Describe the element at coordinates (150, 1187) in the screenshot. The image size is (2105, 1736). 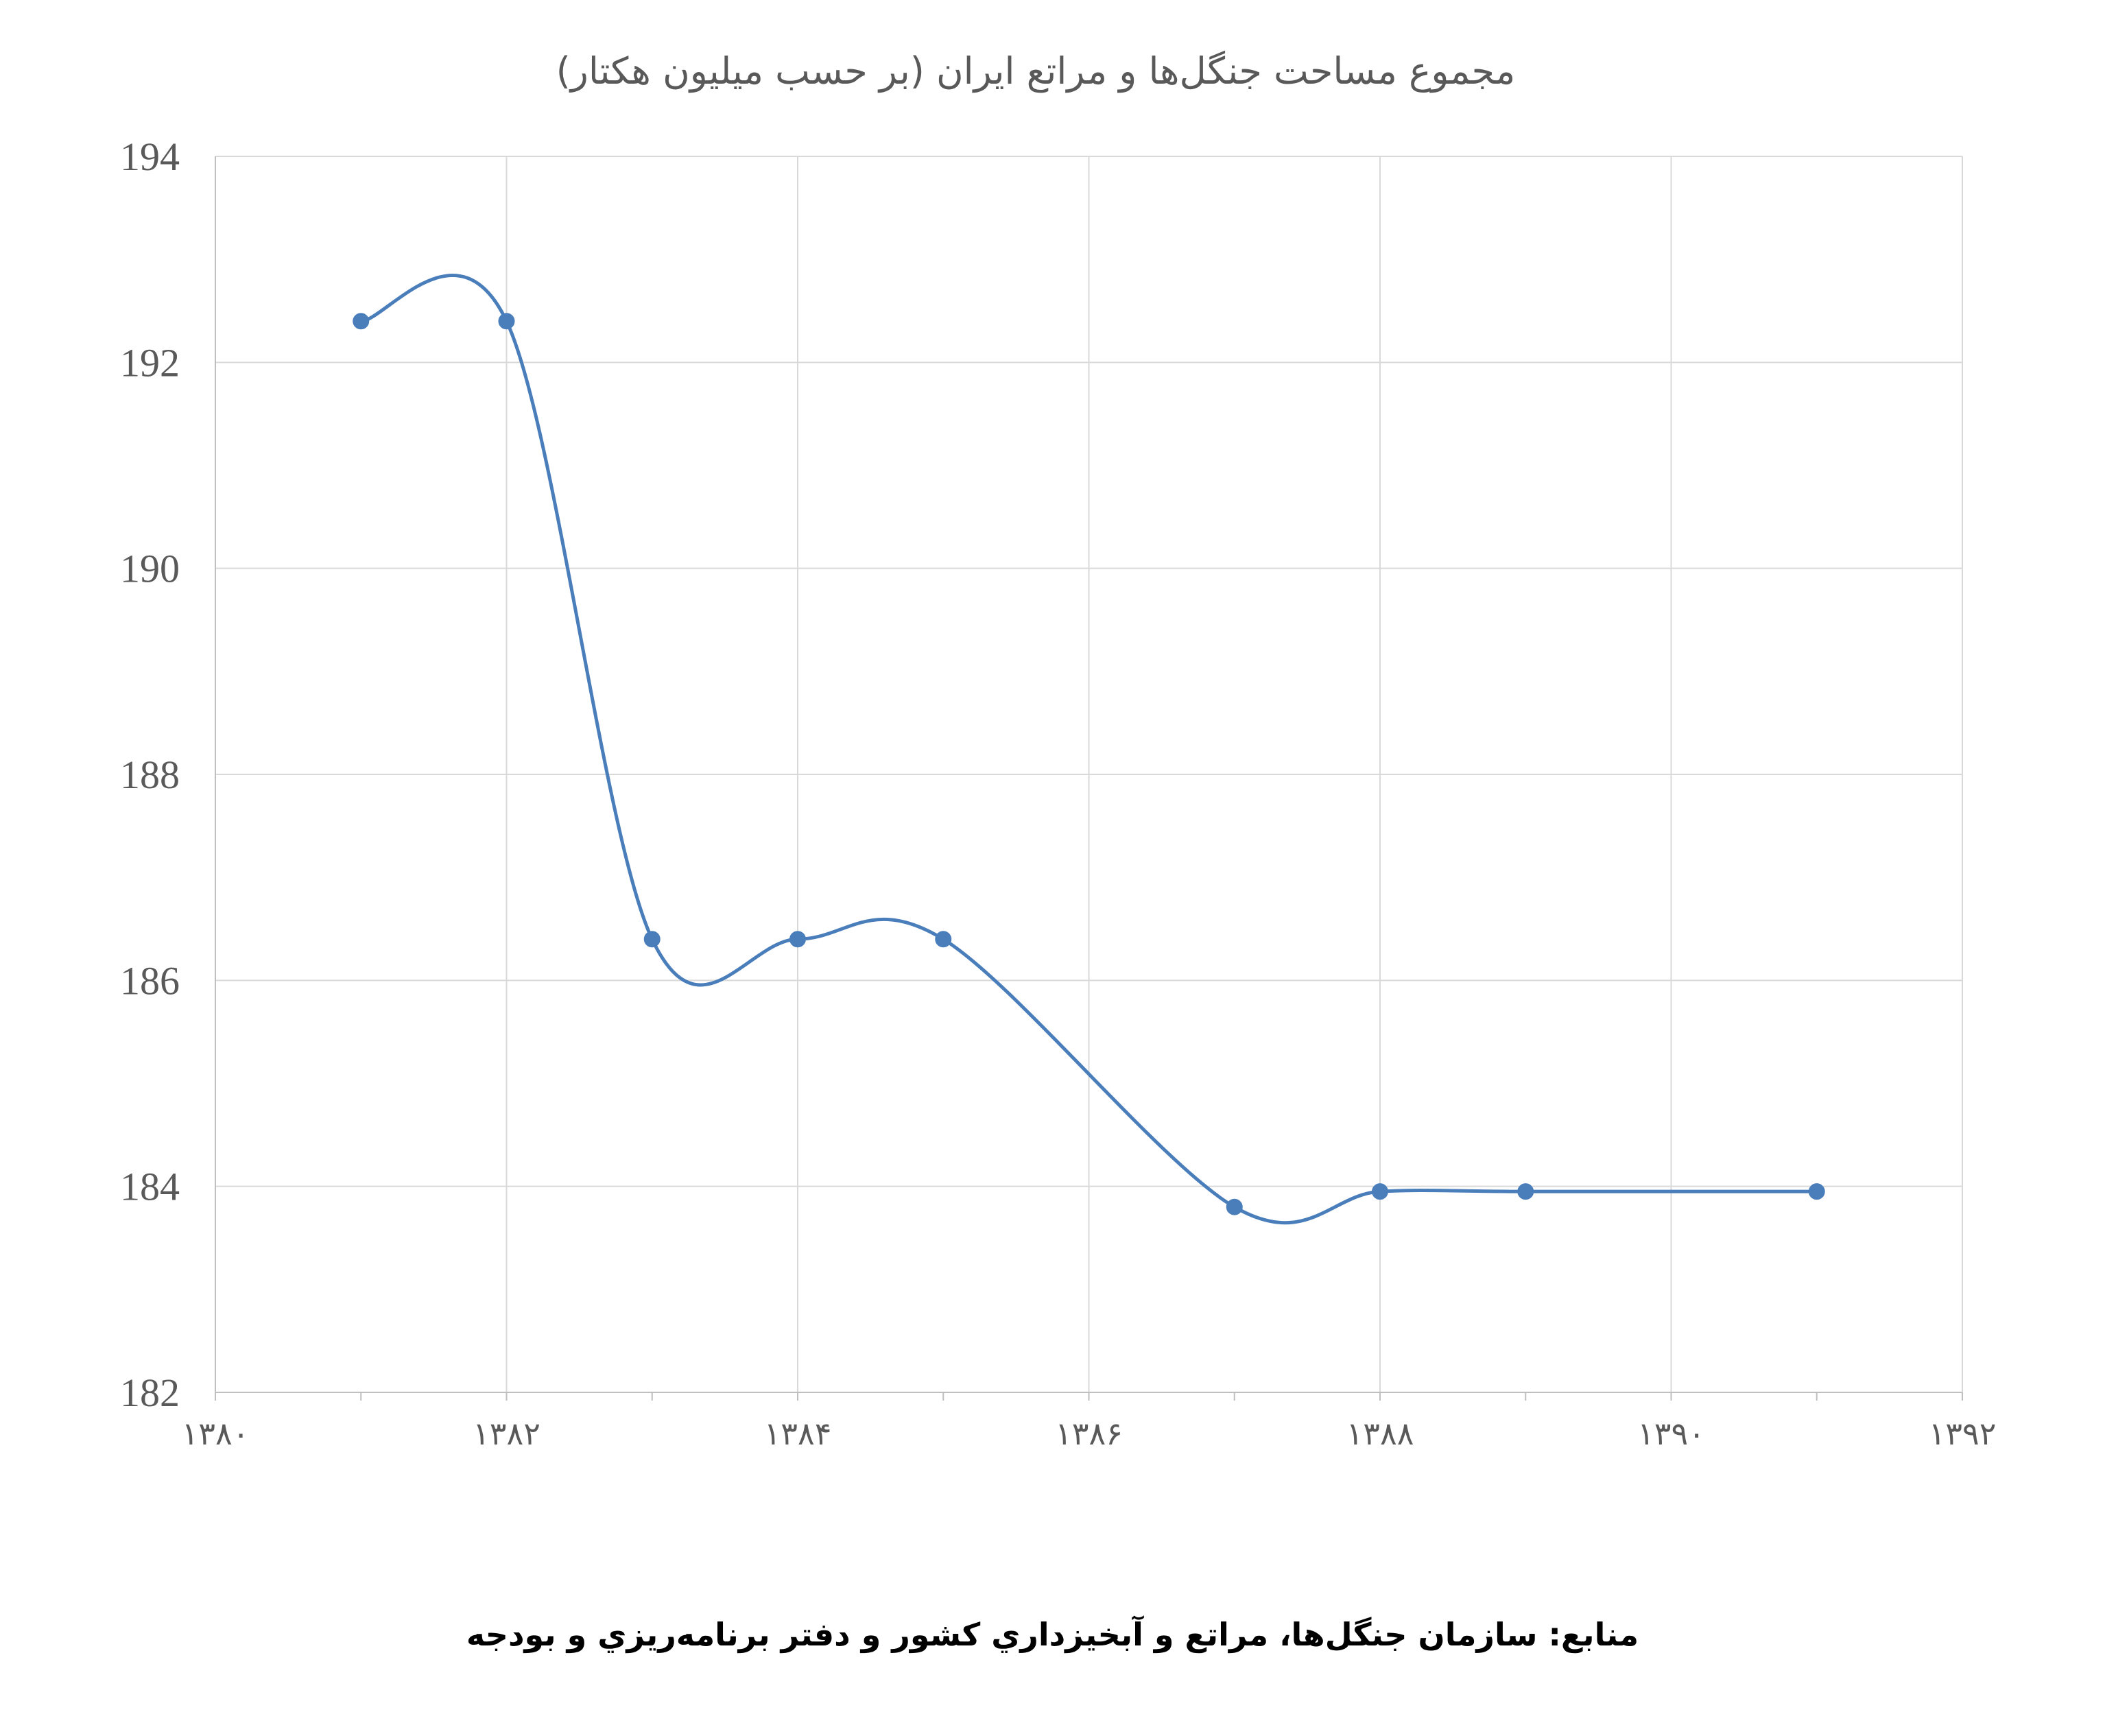
I see `y-tick-label: 184` at that location.